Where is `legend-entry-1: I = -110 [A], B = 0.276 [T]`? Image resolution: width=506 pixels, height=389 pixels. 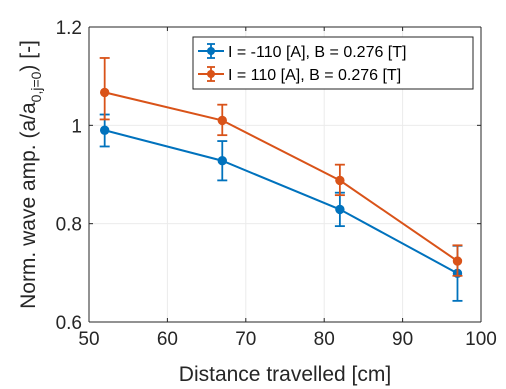 legend-entry-1: I = -110 [A], B = 0.276 [T] is located at coordinates (302, 52).